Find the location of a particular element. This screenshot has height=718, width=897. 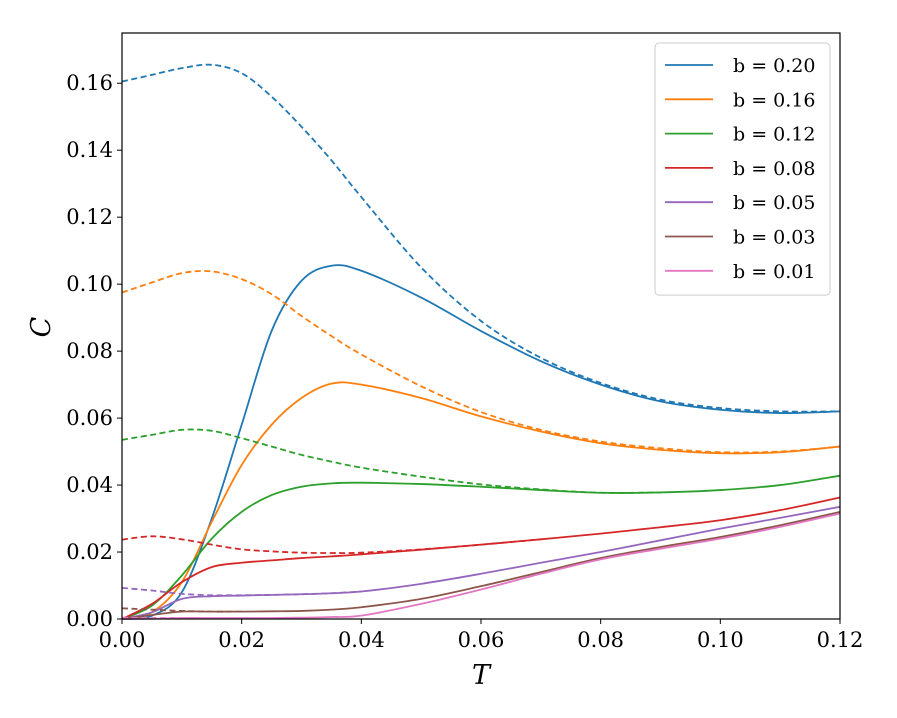

legend-label: b = 0.08 is located at coordinates (774, 169).